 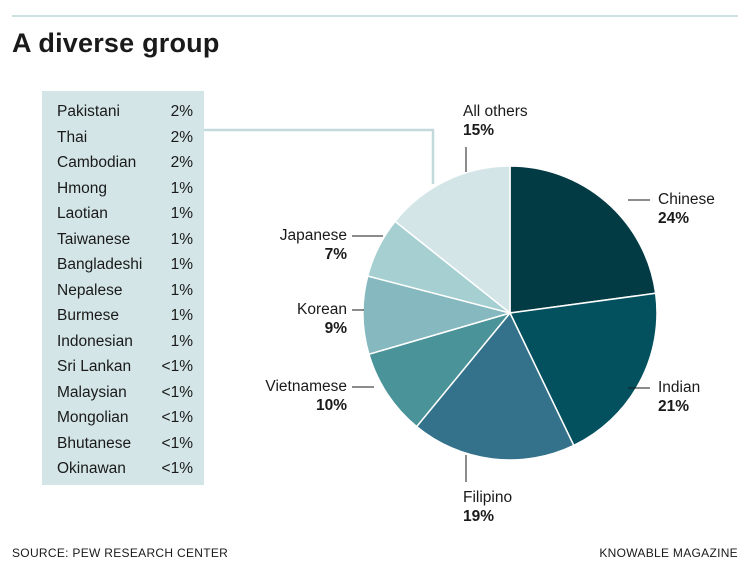 What do you see at coordinates (125, 214) in the screenshot?
I see `breakdown-row: Laotian 1%` at bounding box center [125, 214].